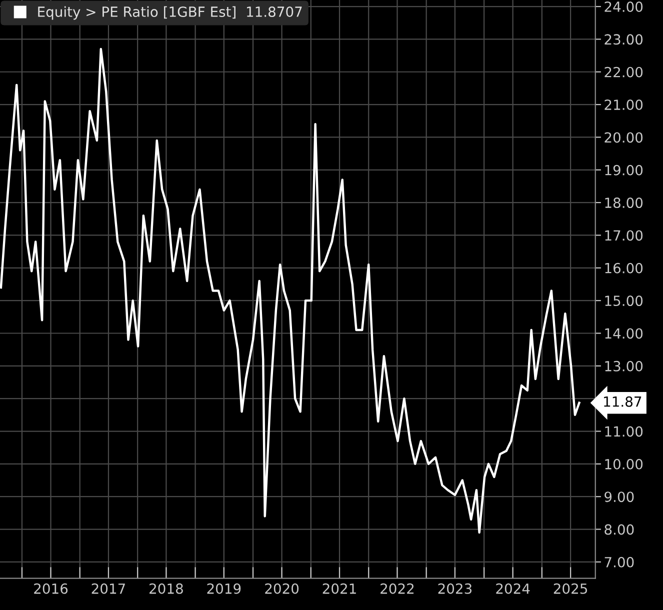 The image size is (663, 610). Describe the element at coordinates (624, 235) in the screenshot. I see `y-tick-label: 17.00` at that location.